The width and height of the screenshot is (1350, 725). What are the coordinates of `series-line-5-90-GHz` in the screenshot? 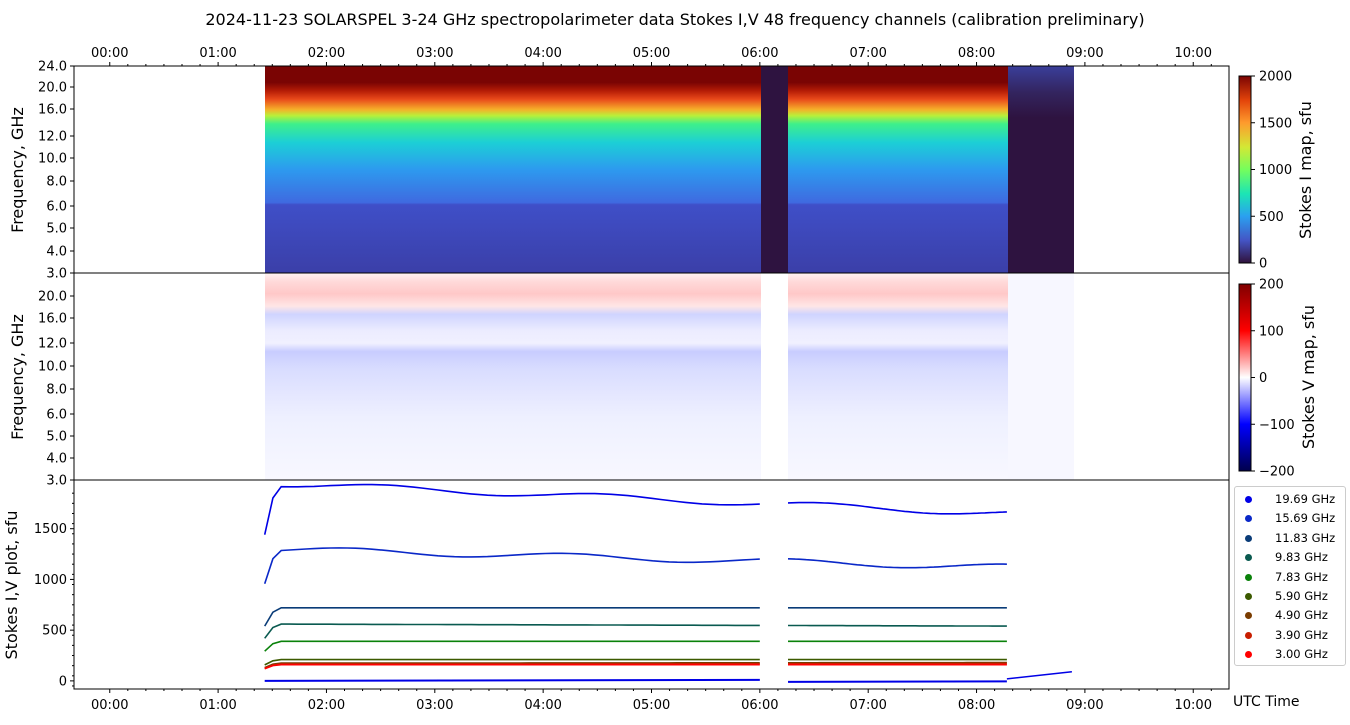 It's located at (512, 662).